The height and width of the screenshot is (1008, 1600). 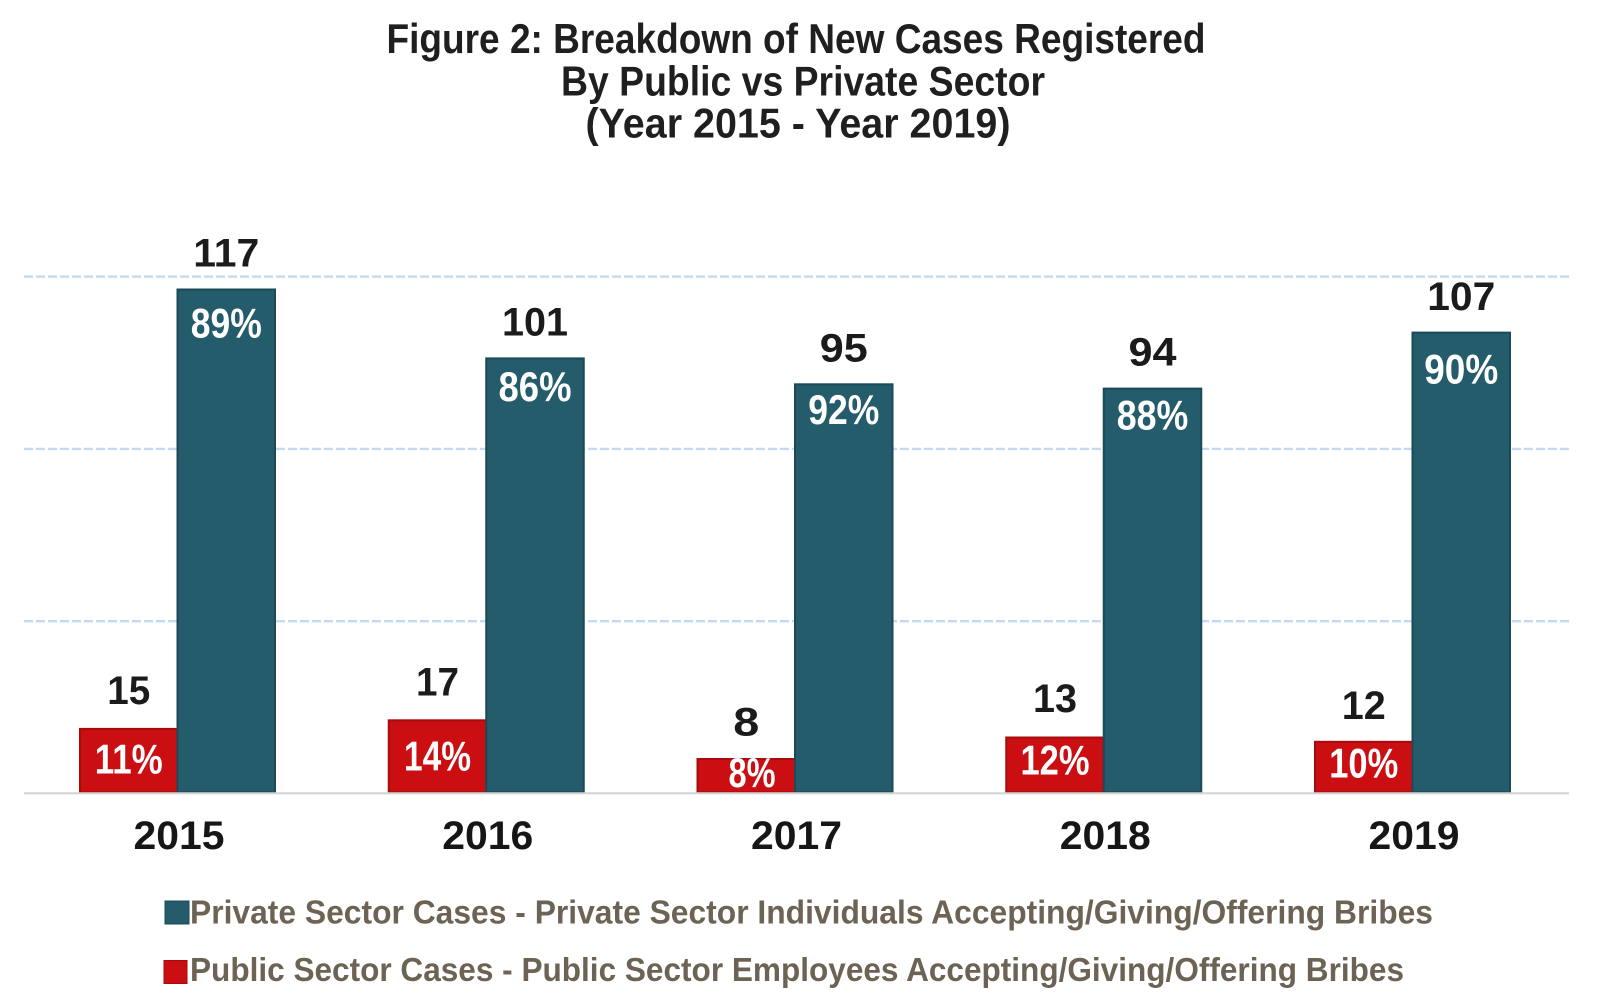 I want to click on svg-text: 11%, so click(x=129, y=759).